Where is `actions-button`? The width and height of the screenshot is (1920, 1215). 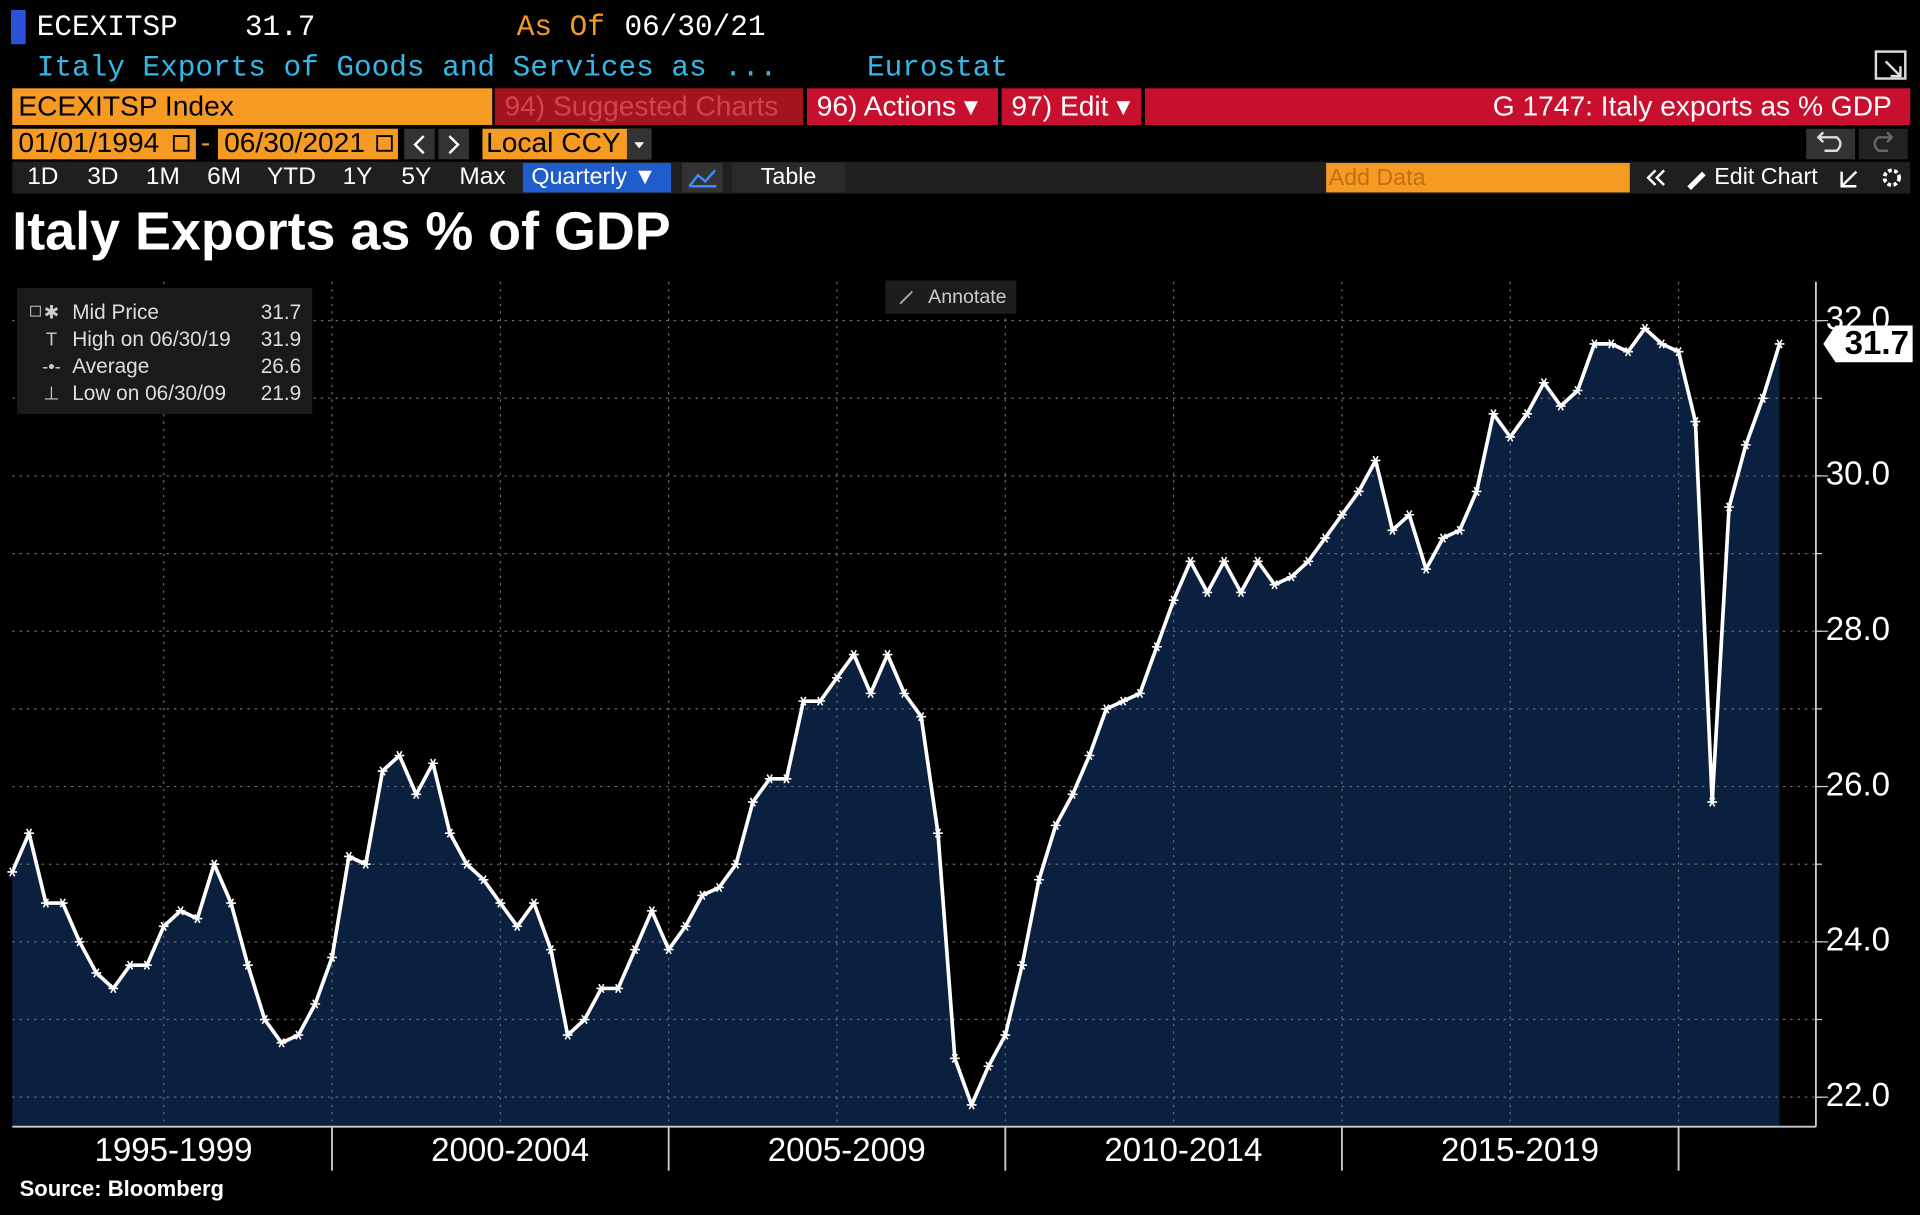
actions-button is located at coordinates (902, 107).